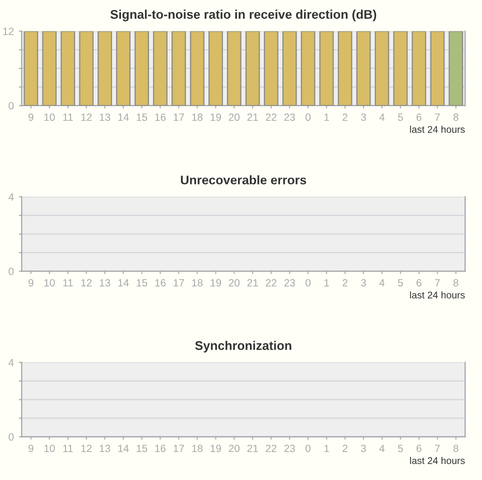 Image resolution: width=482 pixels, height=480 pixels. Describe the element at coordinates (8, 31) in the screenshot. I see `y-tick-label: 12` at that location.